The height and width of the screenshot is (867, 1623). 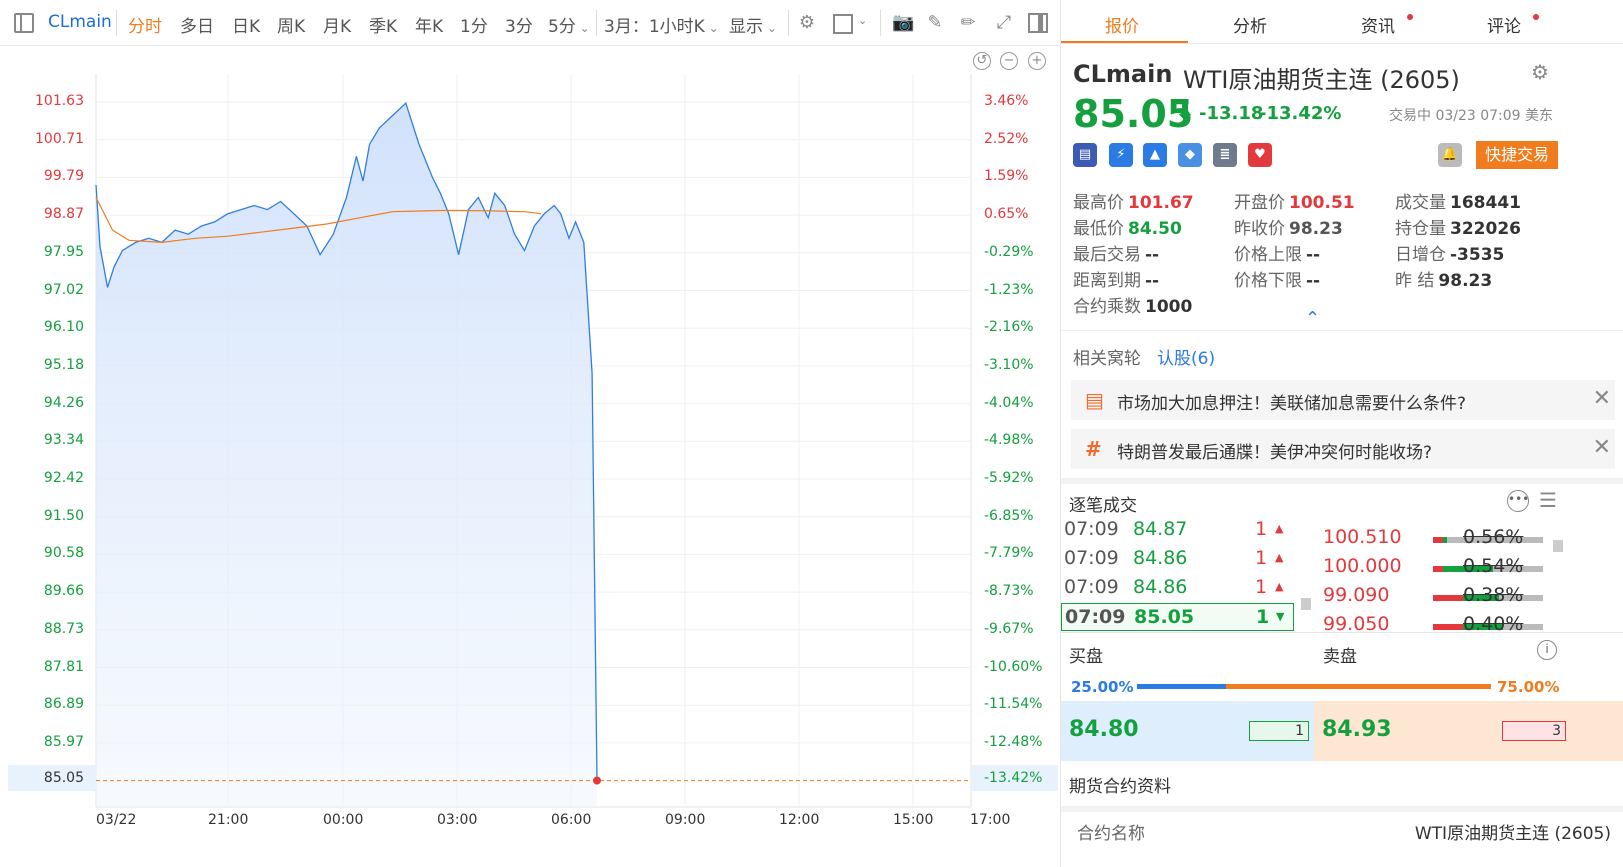 What do you see at coordinates (1314, 686) in the screenshot?
I see `buy-sell-ratio-bar` at bounding box center [1314, 686].